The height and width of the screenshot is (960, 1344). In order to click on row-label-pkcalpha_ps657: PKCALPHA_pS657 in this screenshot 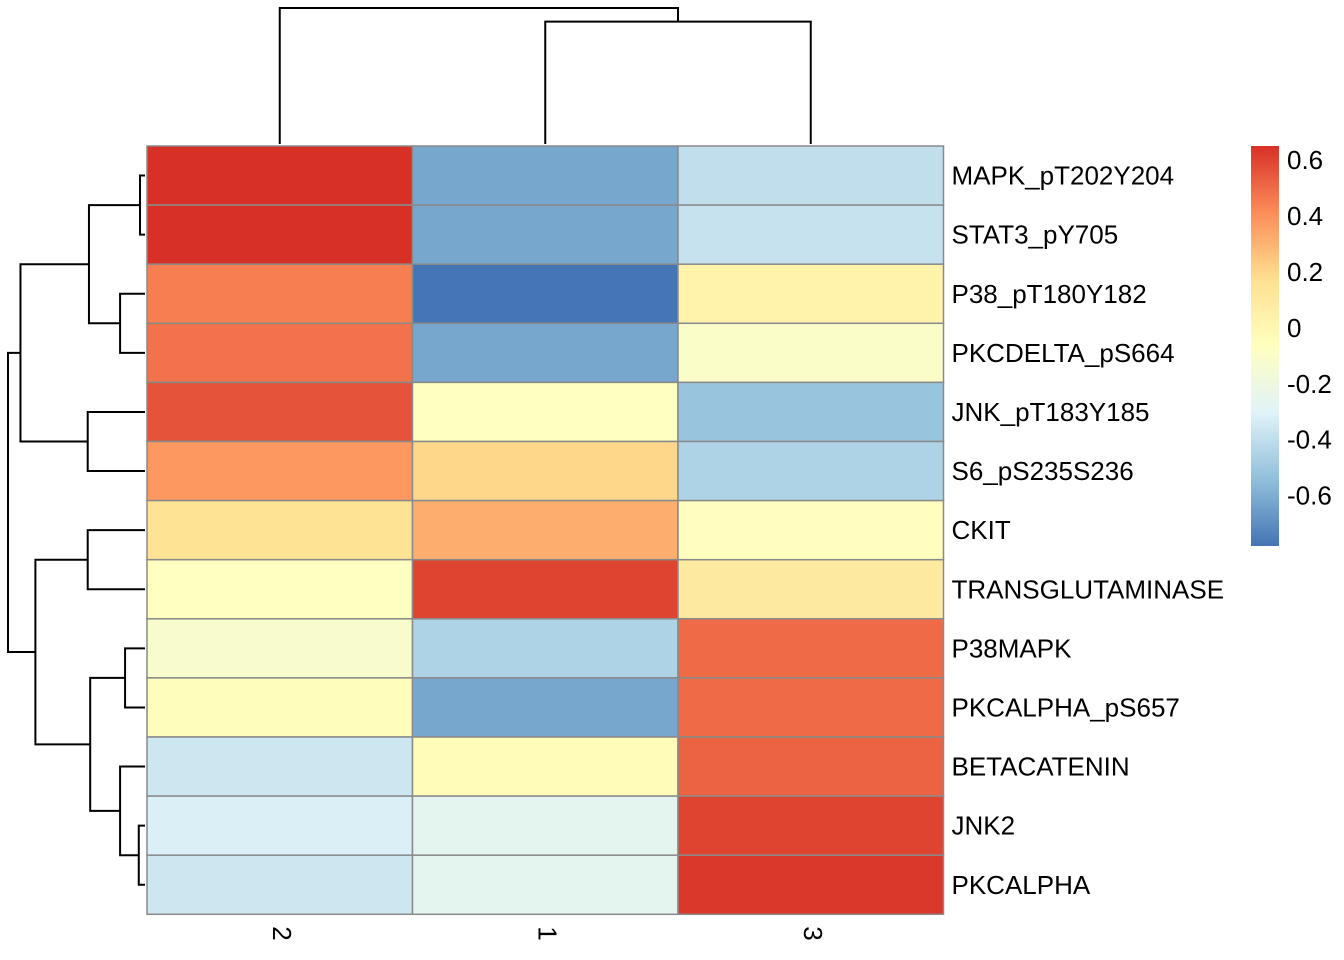, I will do `click(1066, 707)`.